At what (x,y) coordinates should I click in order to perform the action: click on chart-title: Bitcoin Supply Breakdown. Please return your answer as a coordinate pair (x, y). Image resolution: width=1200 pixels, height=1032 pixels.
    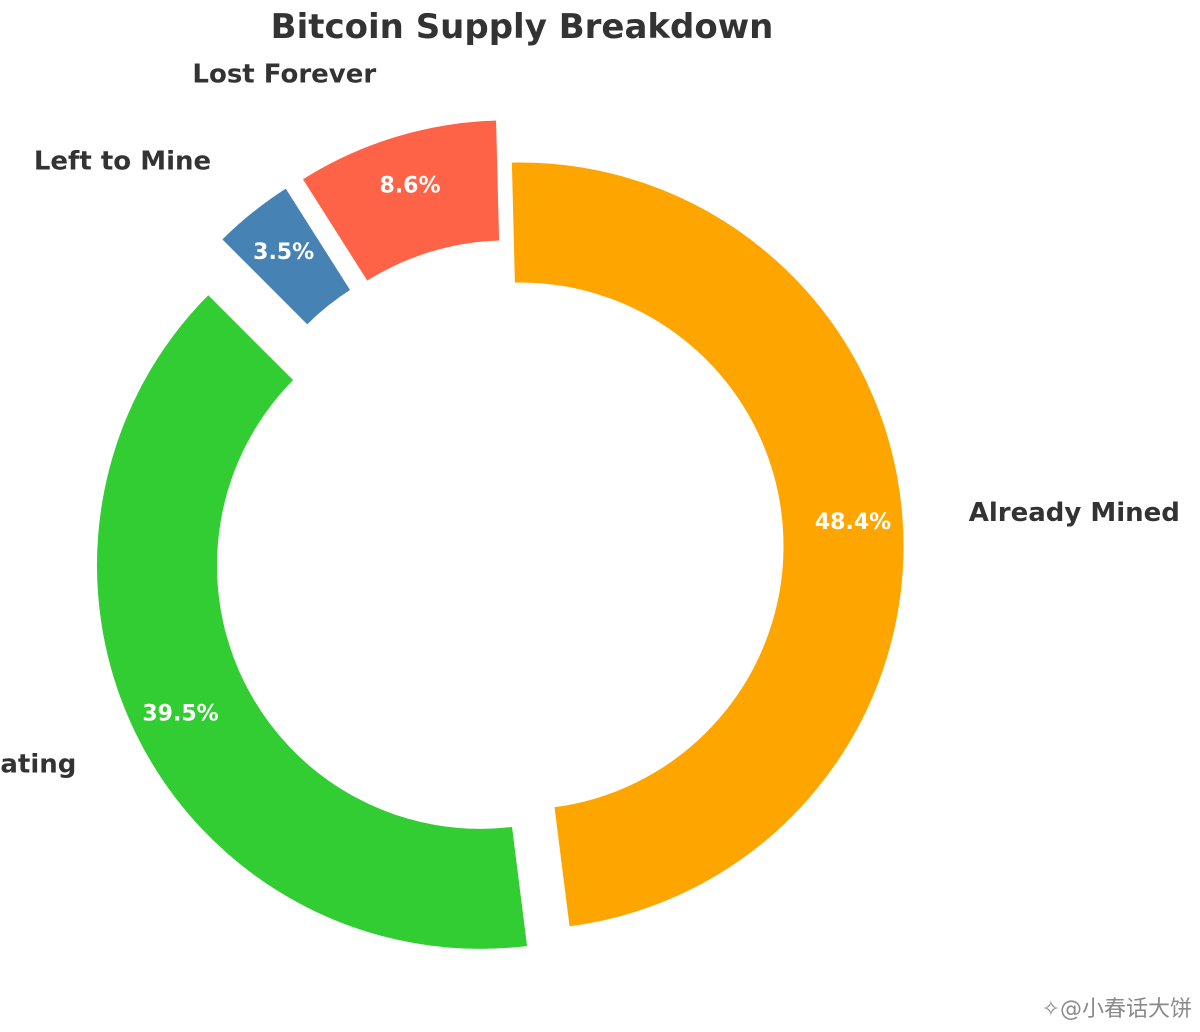
    Looking at the image, I should click on (522, 27).